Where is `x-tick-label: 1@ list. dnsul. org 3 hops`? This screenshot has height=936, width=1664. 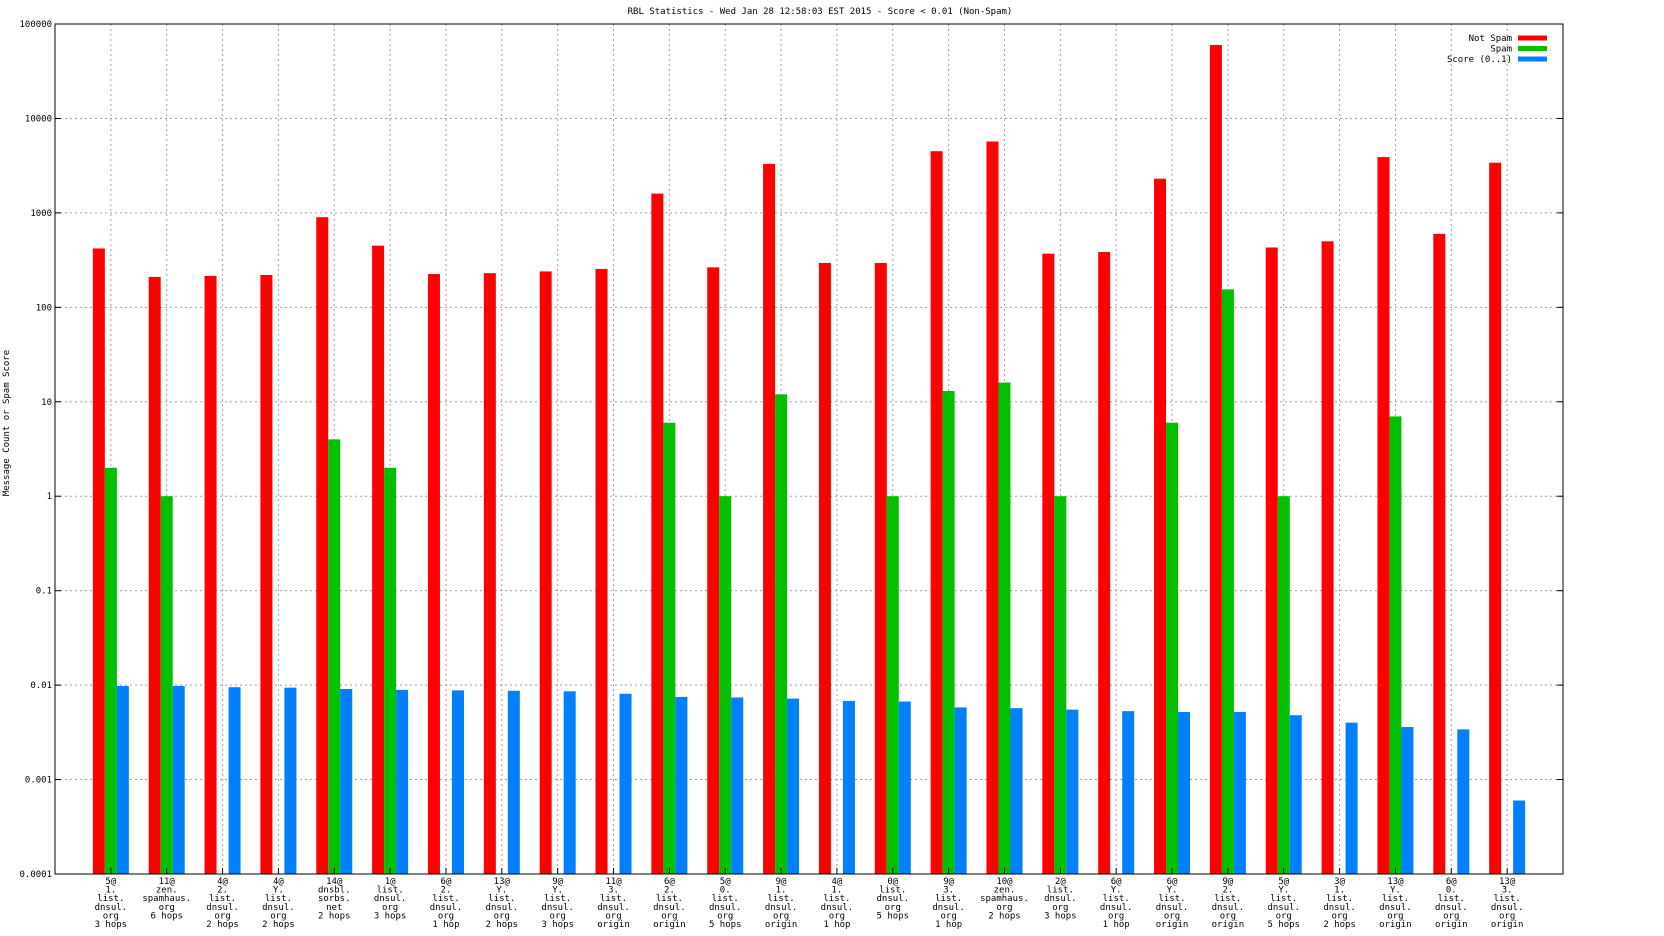
x-tick-label: 1@ list. dnsul. org 3 hops is located at coordinates (390, 899).